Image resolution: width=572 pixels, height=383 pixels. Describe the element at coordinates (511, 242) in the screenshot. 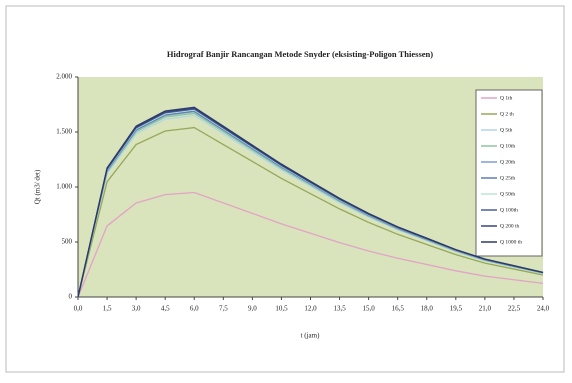

I see `legend-label: Q 1000 th` at that location.